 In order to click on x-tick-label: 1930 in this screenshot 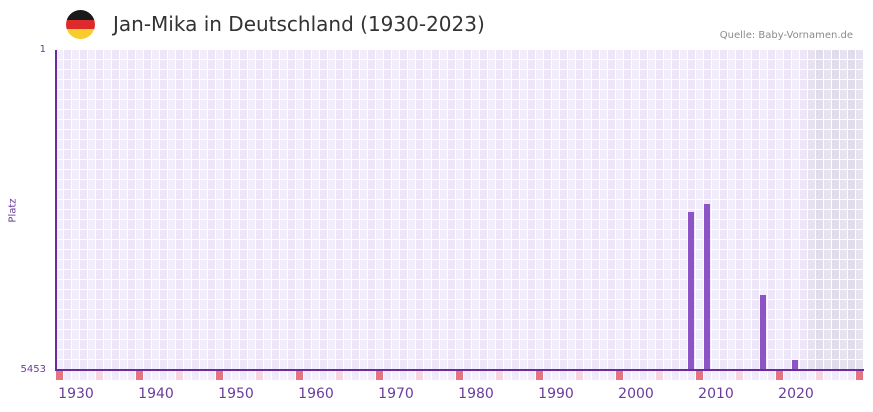, I will do `click(76, 394)`.